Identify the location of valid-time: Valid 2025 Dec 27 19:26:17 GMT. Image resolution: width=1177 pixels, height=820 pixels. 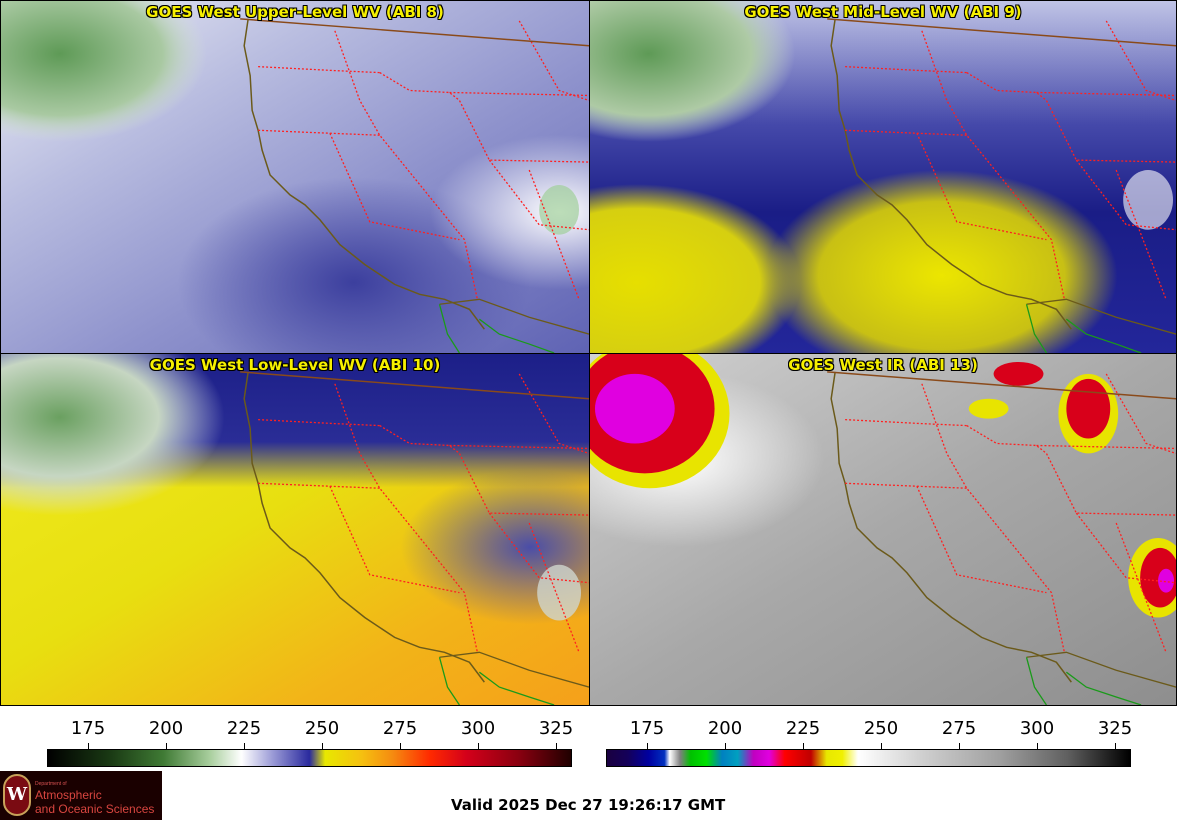
(588, 805).